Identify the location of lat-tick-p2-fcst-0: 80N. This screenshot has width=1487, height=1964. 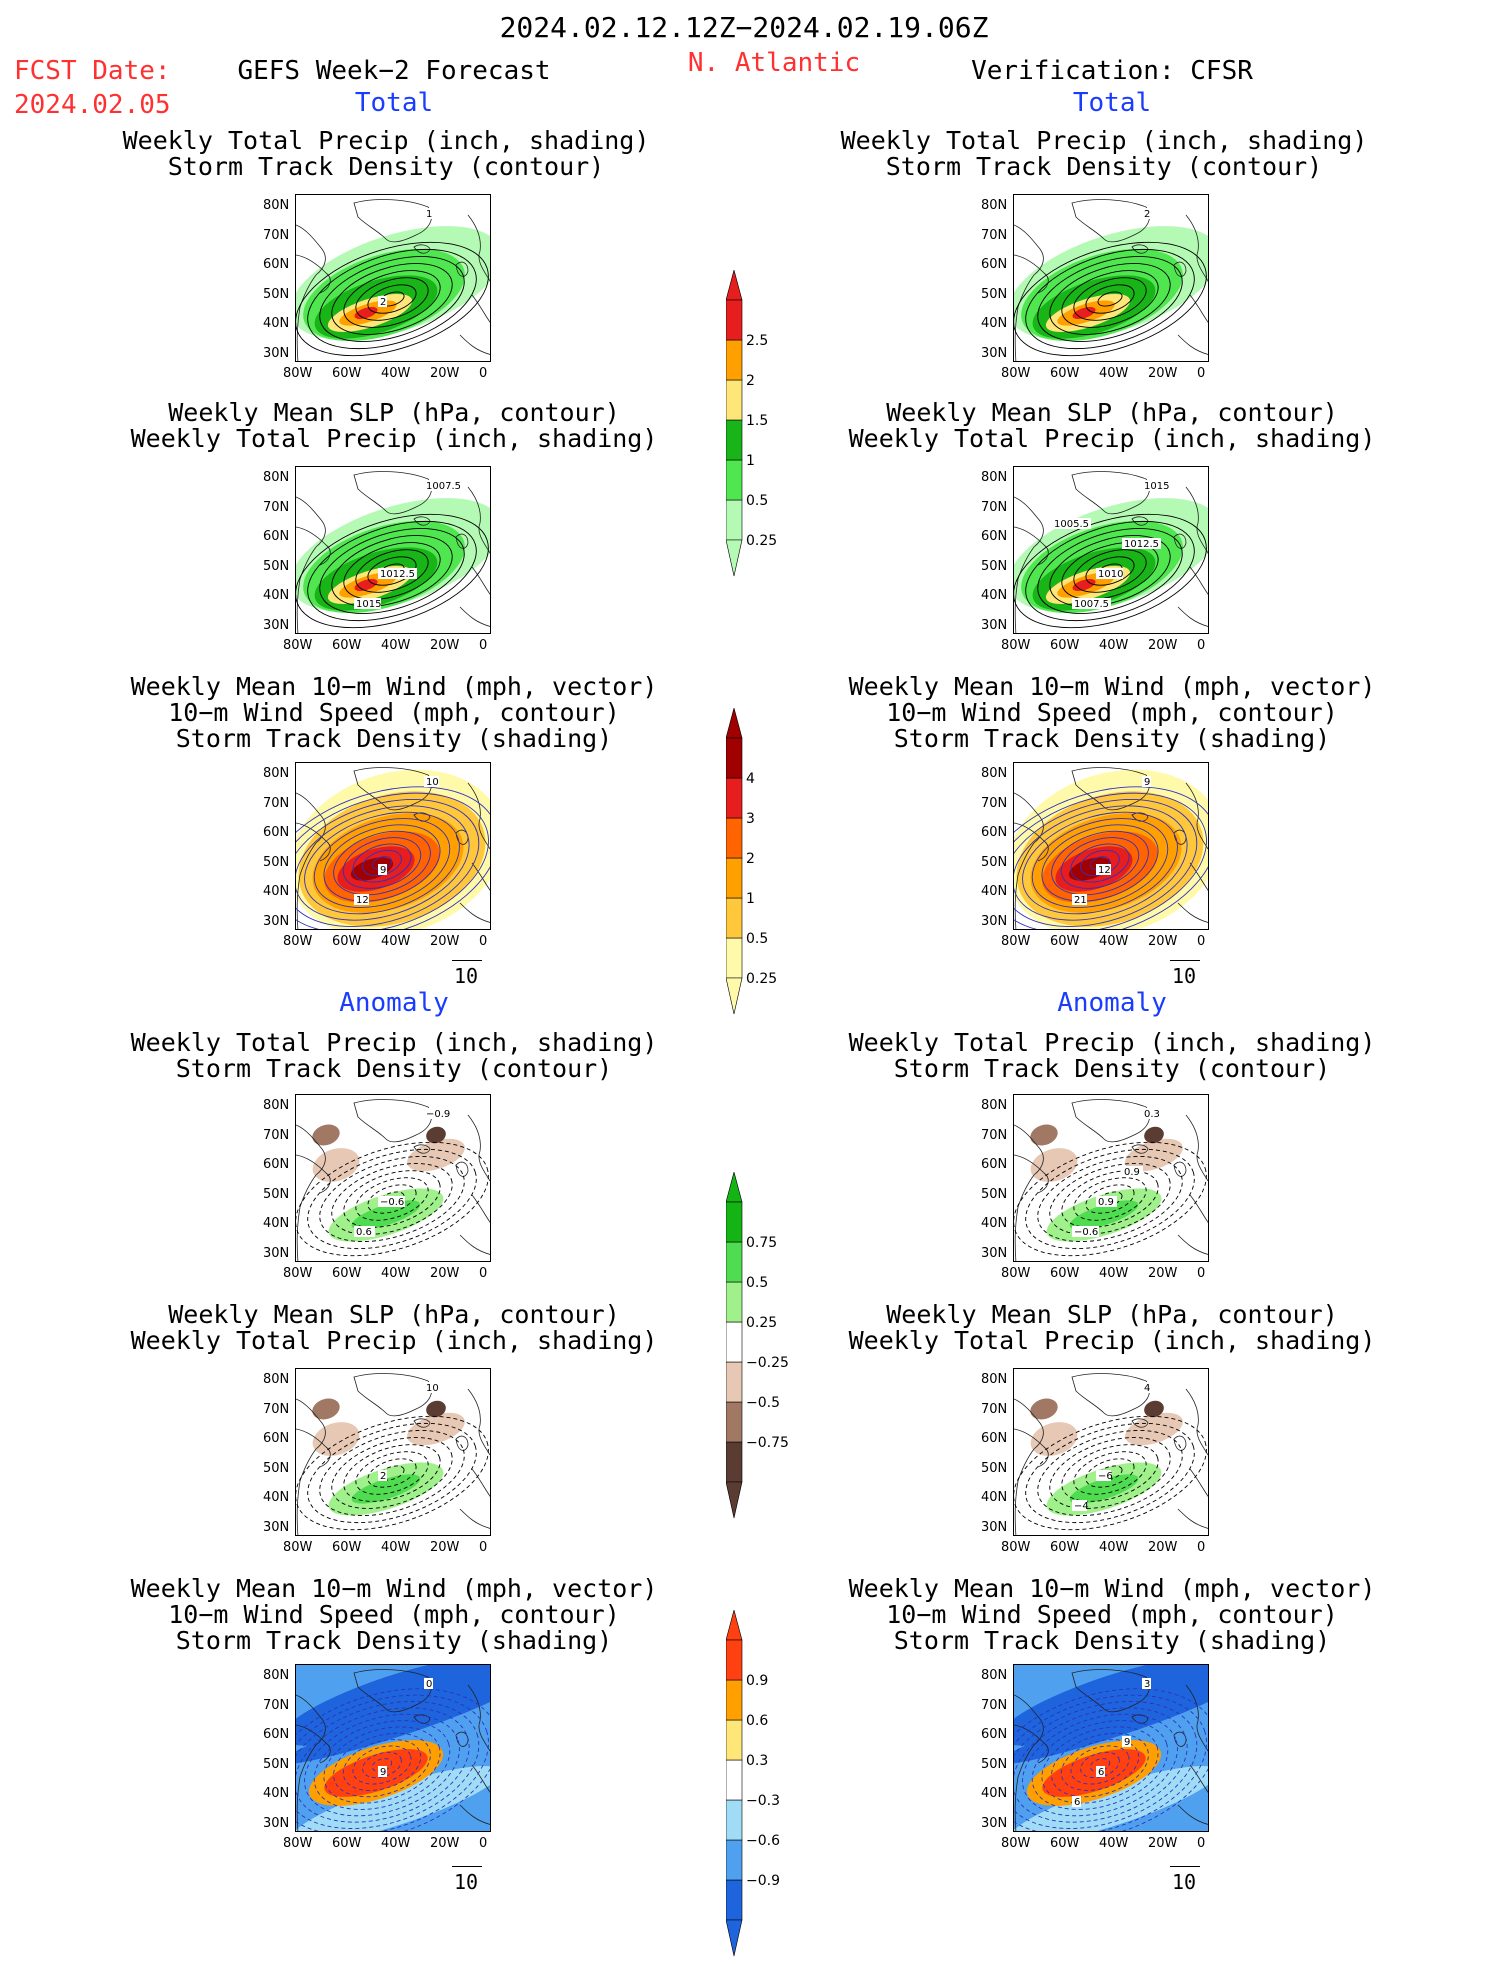
(276, 477).